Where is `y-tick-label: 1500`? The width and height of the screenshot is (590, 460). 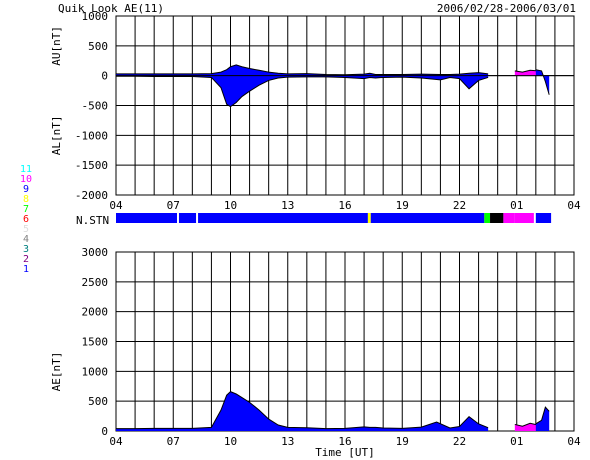
y-tick-label: 1500 is located at coordinates (95, 342).